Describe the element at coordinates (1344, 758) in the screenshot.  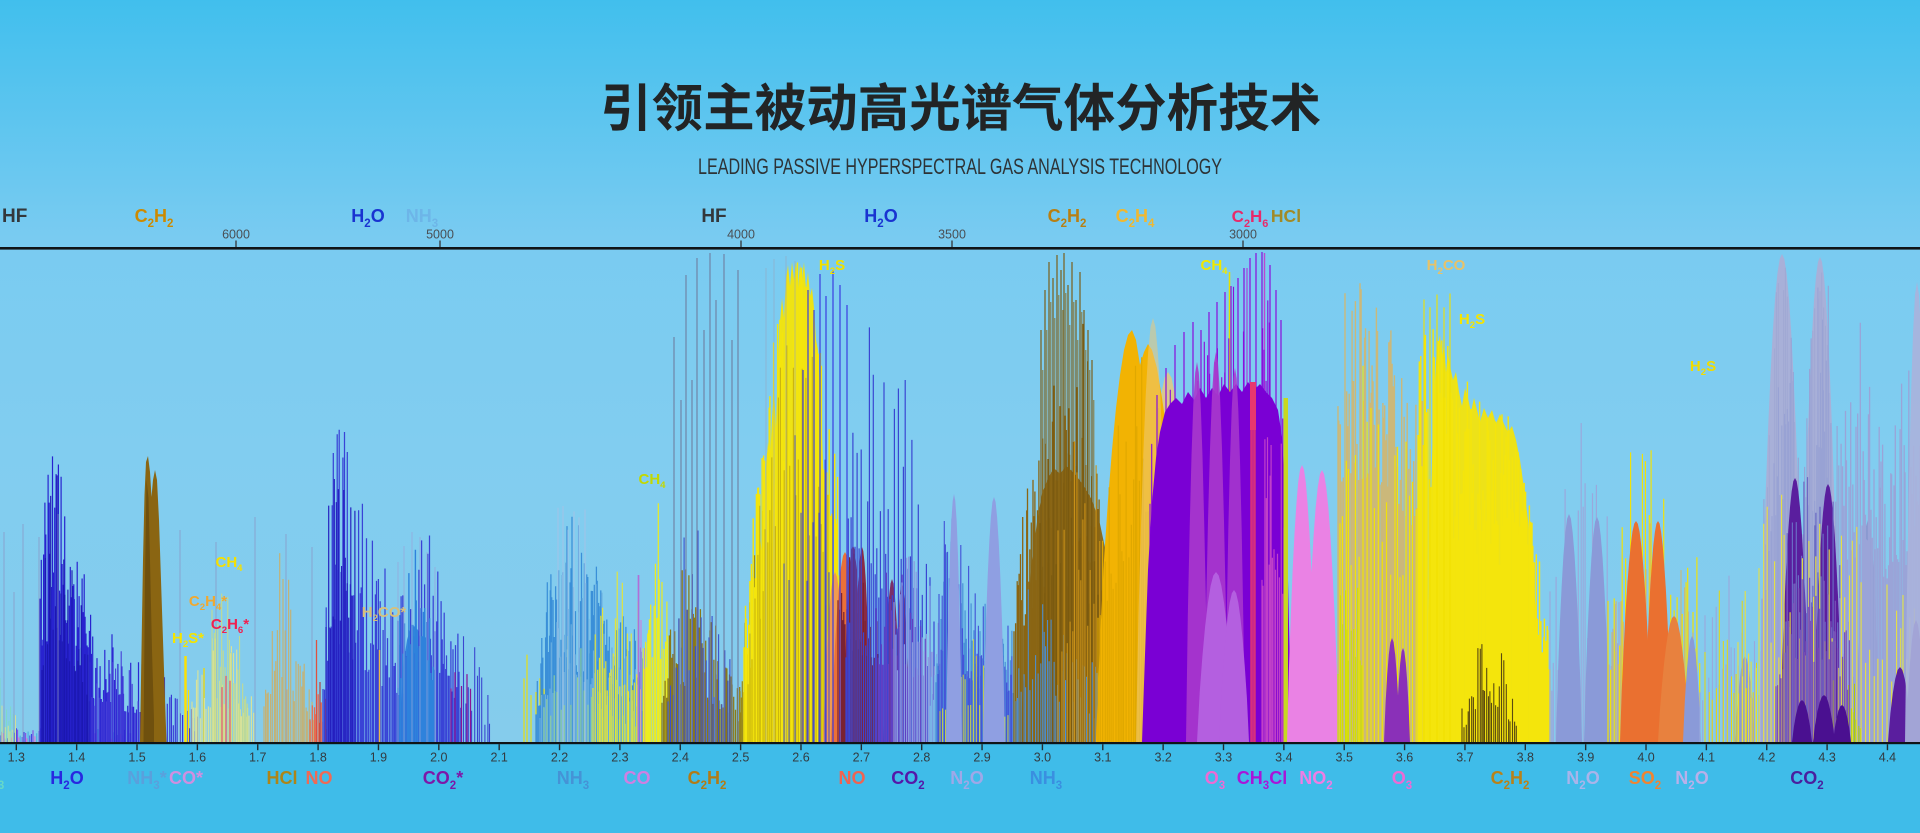
I see `svg-text: 3.5` at that location.